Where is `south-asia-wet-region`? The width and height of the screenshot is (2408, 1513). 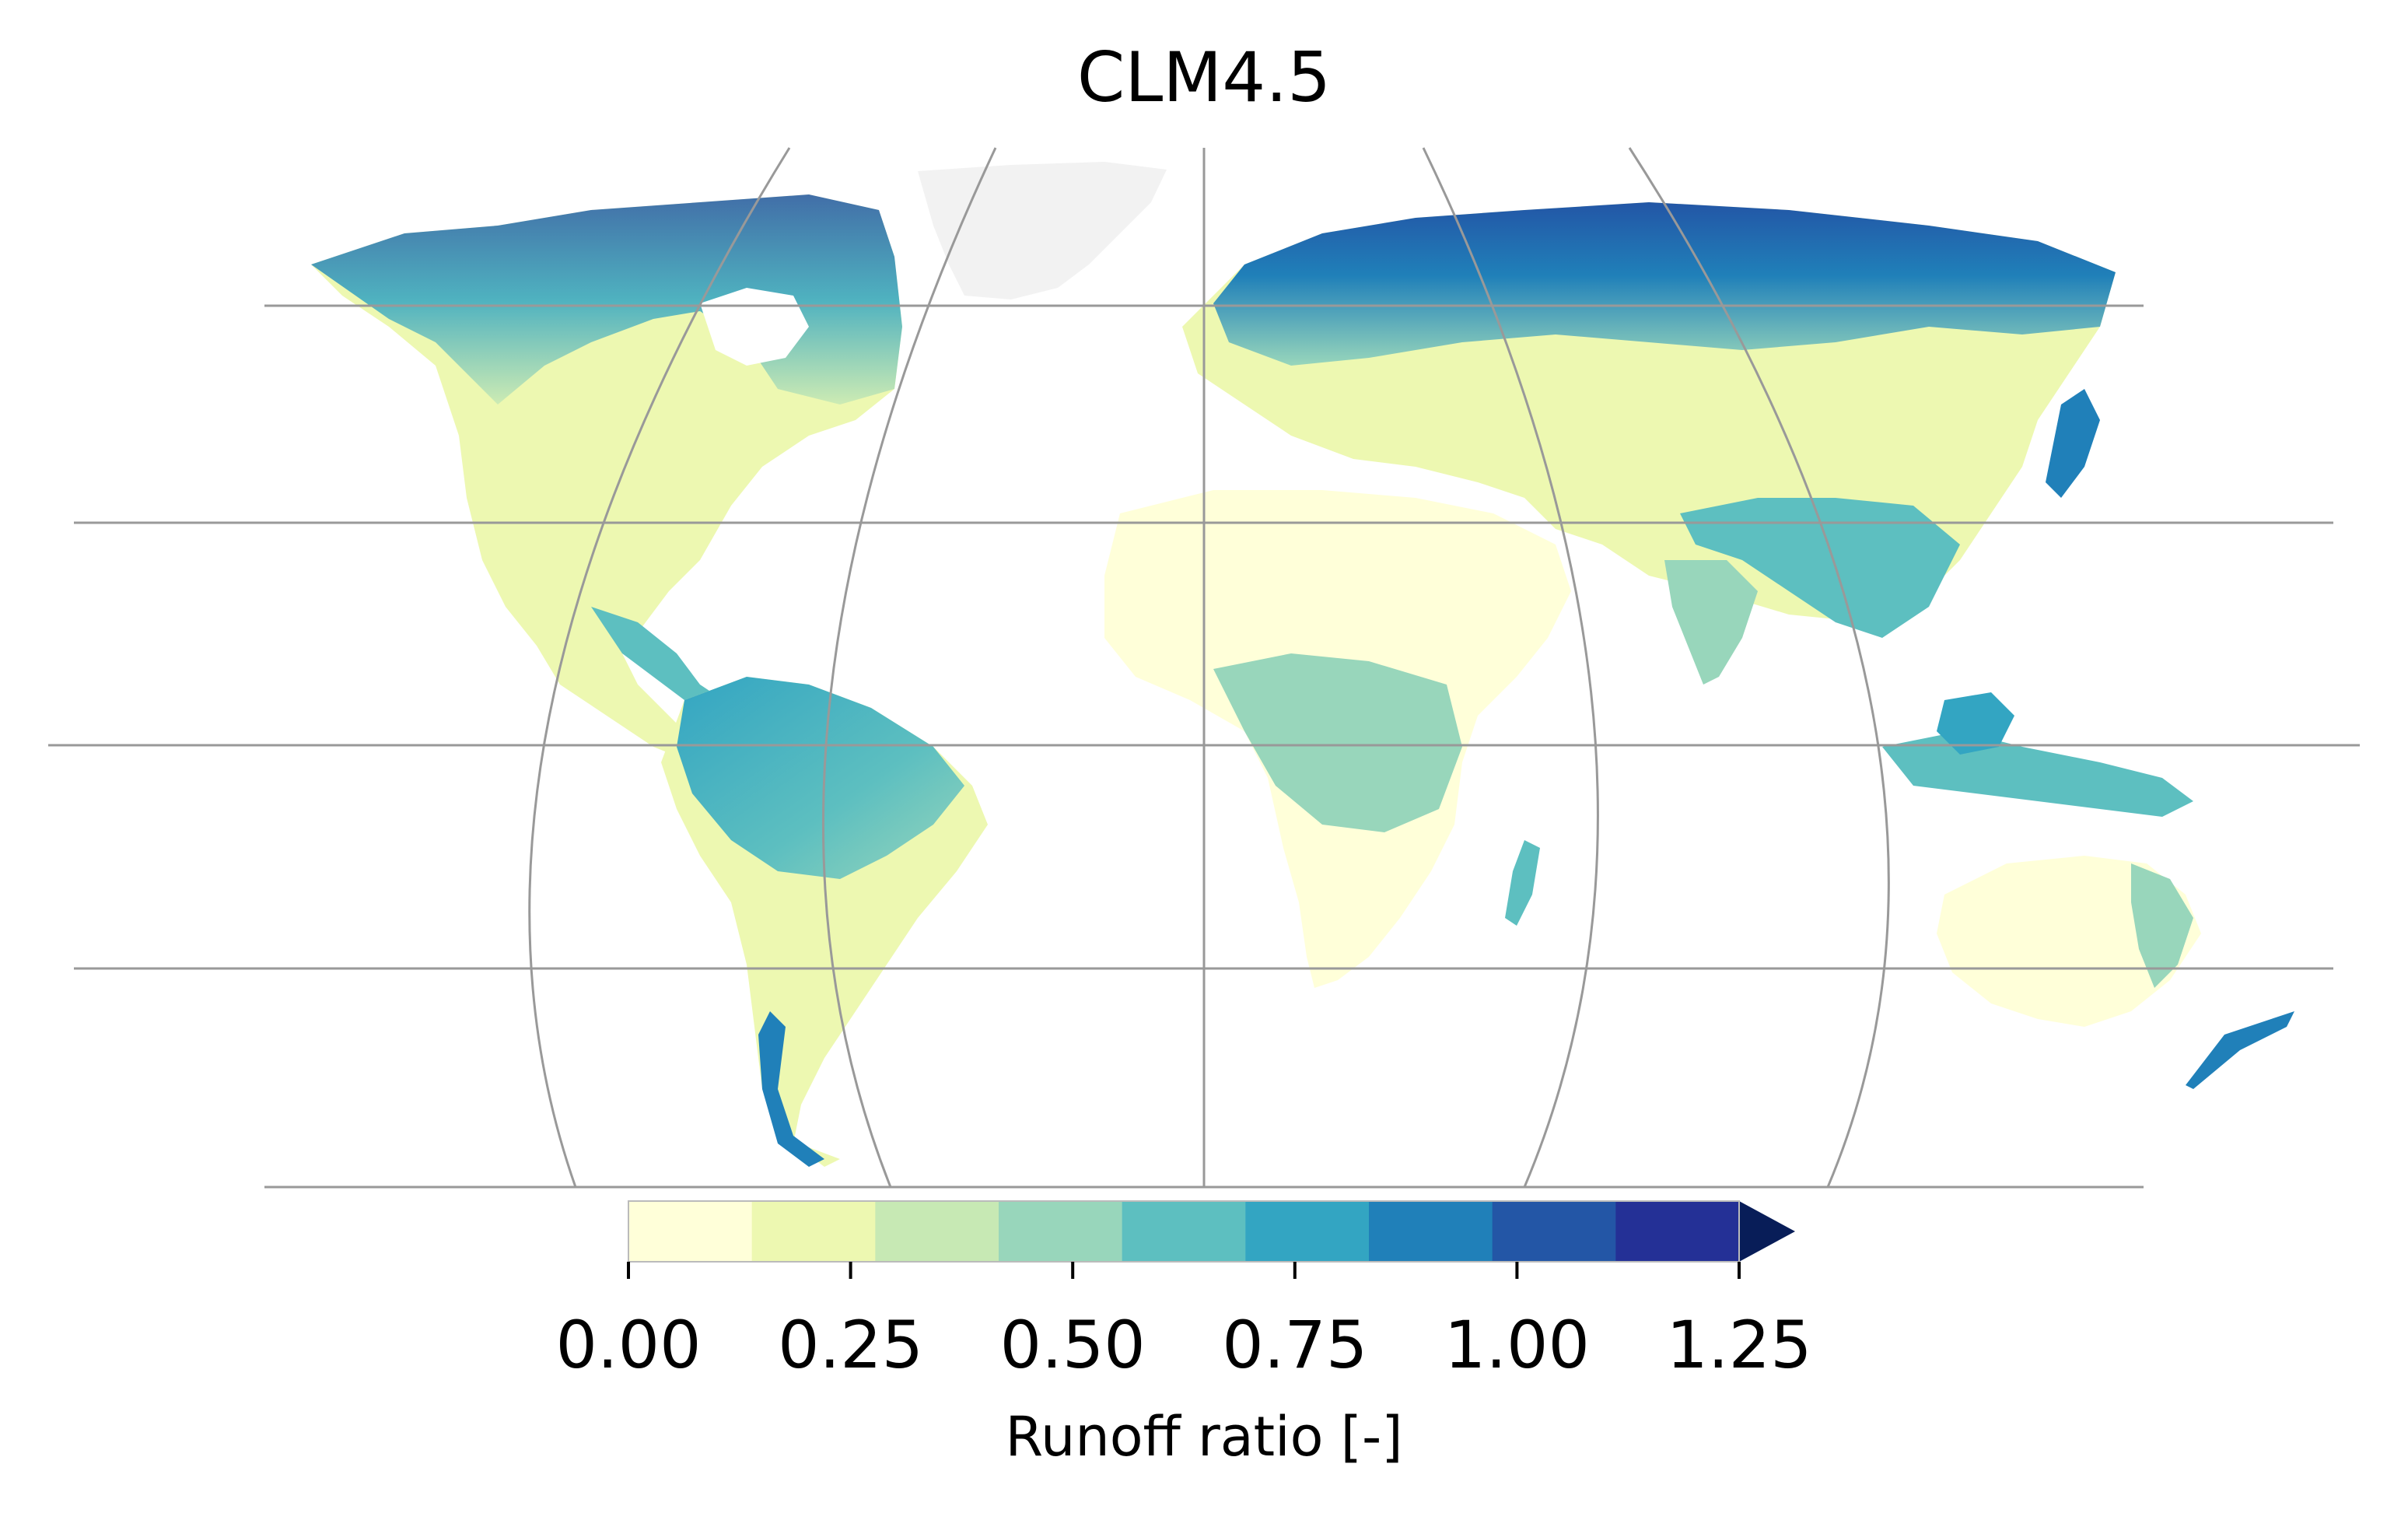 south-asia-wet-region is located at coordinates (1820, 568).